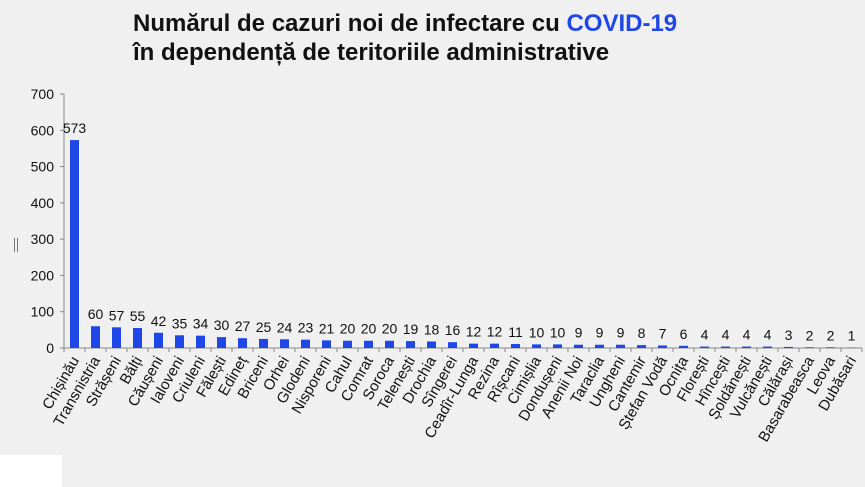 The image size is (865, 487). Describe the element at coordinates (31, 471) in the screenshot. I see `corner-background` at that location.